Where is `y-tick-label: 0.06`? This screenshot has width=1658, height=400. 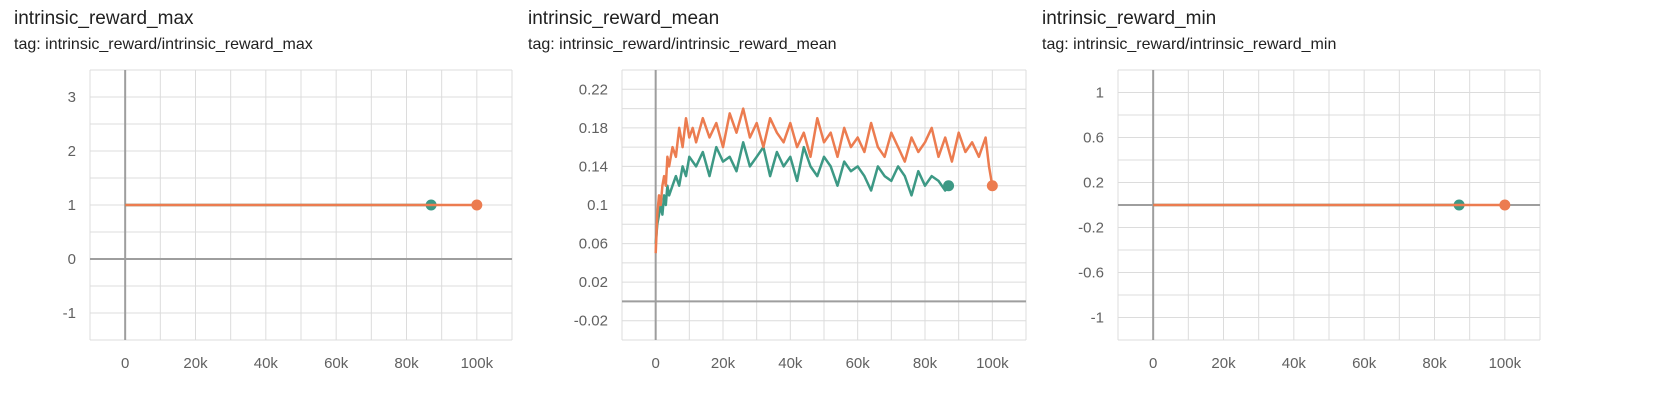 y-tick-label: 0.06 is located at coordinates (593, 244).